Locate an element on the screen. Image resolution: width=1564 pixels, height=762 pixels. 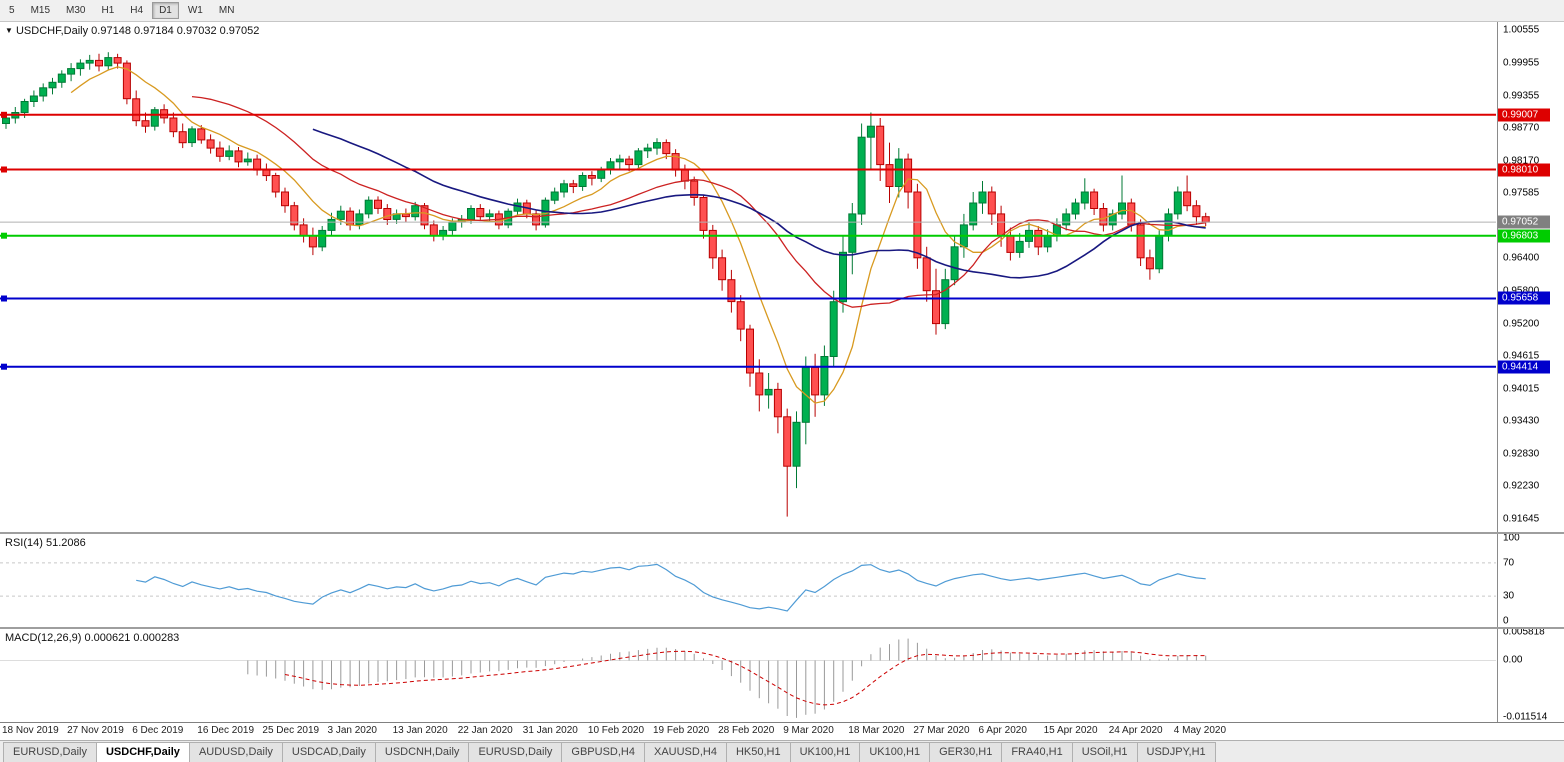
timeframe-button-5: 5 is located at coordinates (12, 10).